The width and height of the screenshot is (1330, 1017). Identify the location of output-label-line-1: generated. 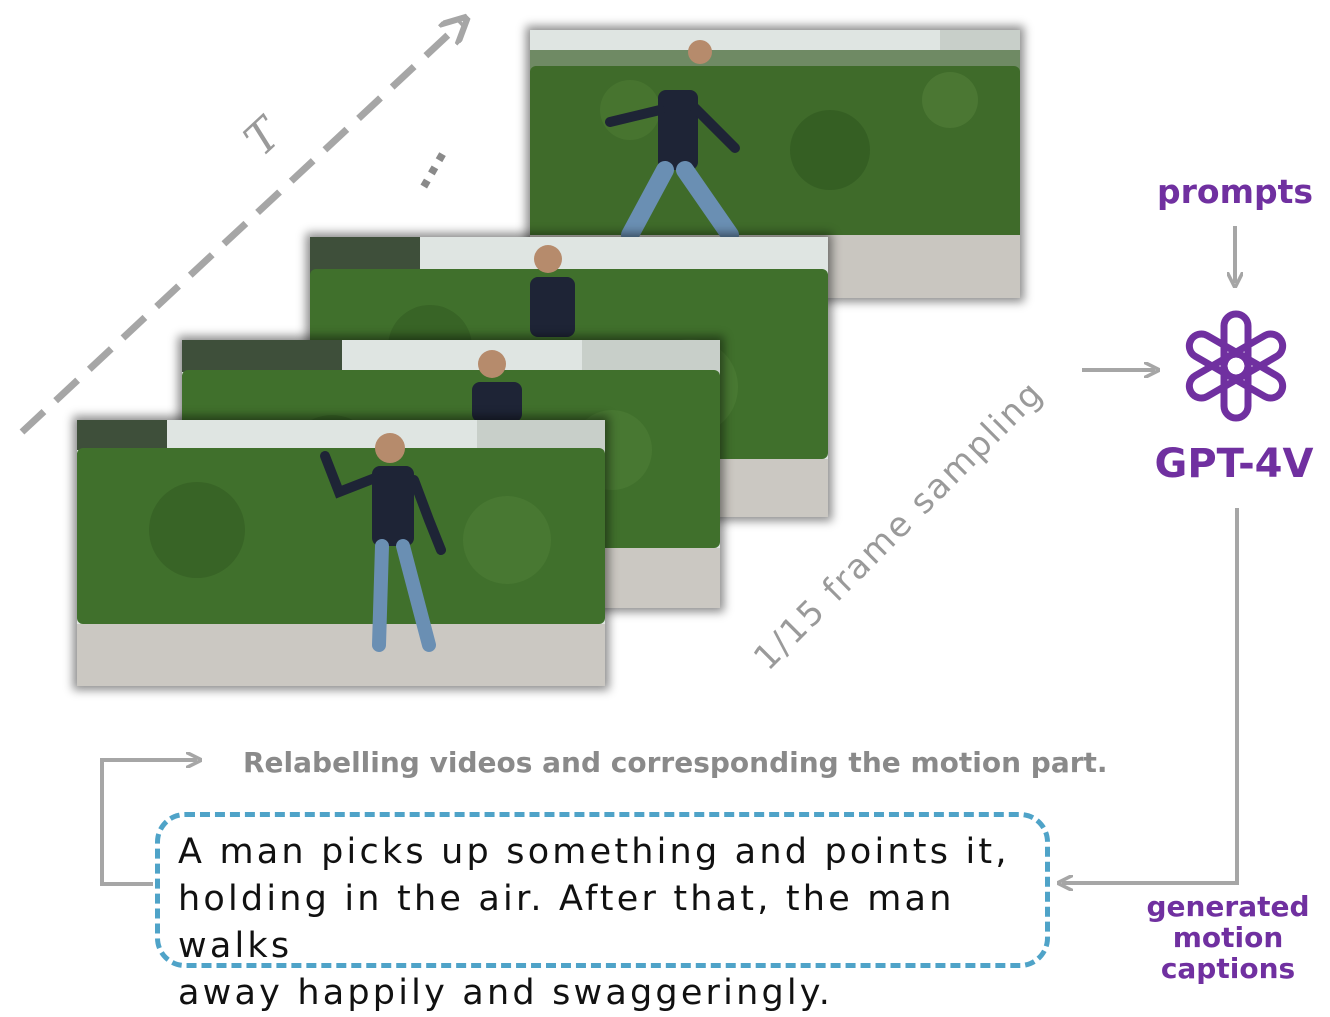
(1227, 906).